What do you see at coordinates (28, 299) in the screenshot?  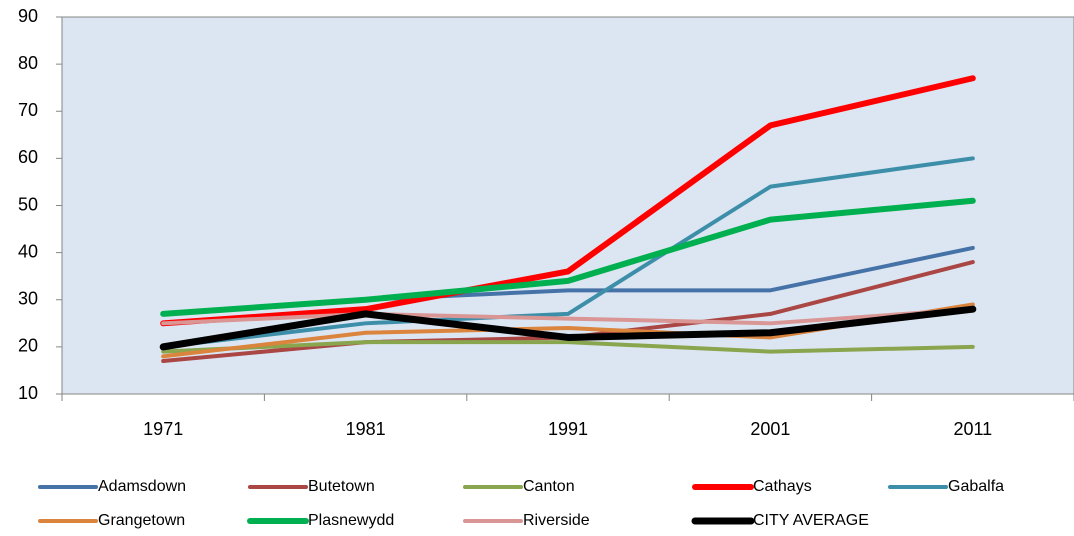 I see `y-tick-label: 30` at bounding box center [28, 299].